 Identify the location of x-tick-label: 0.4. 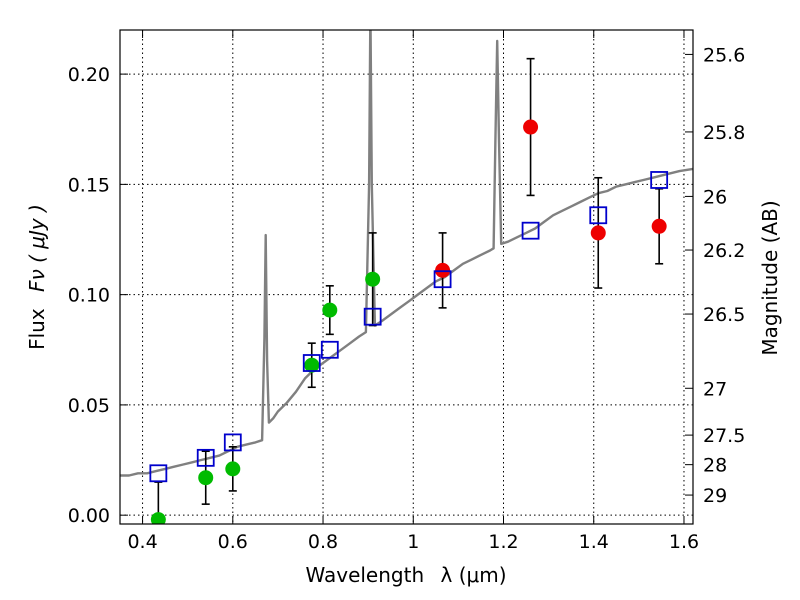
(142, 542).